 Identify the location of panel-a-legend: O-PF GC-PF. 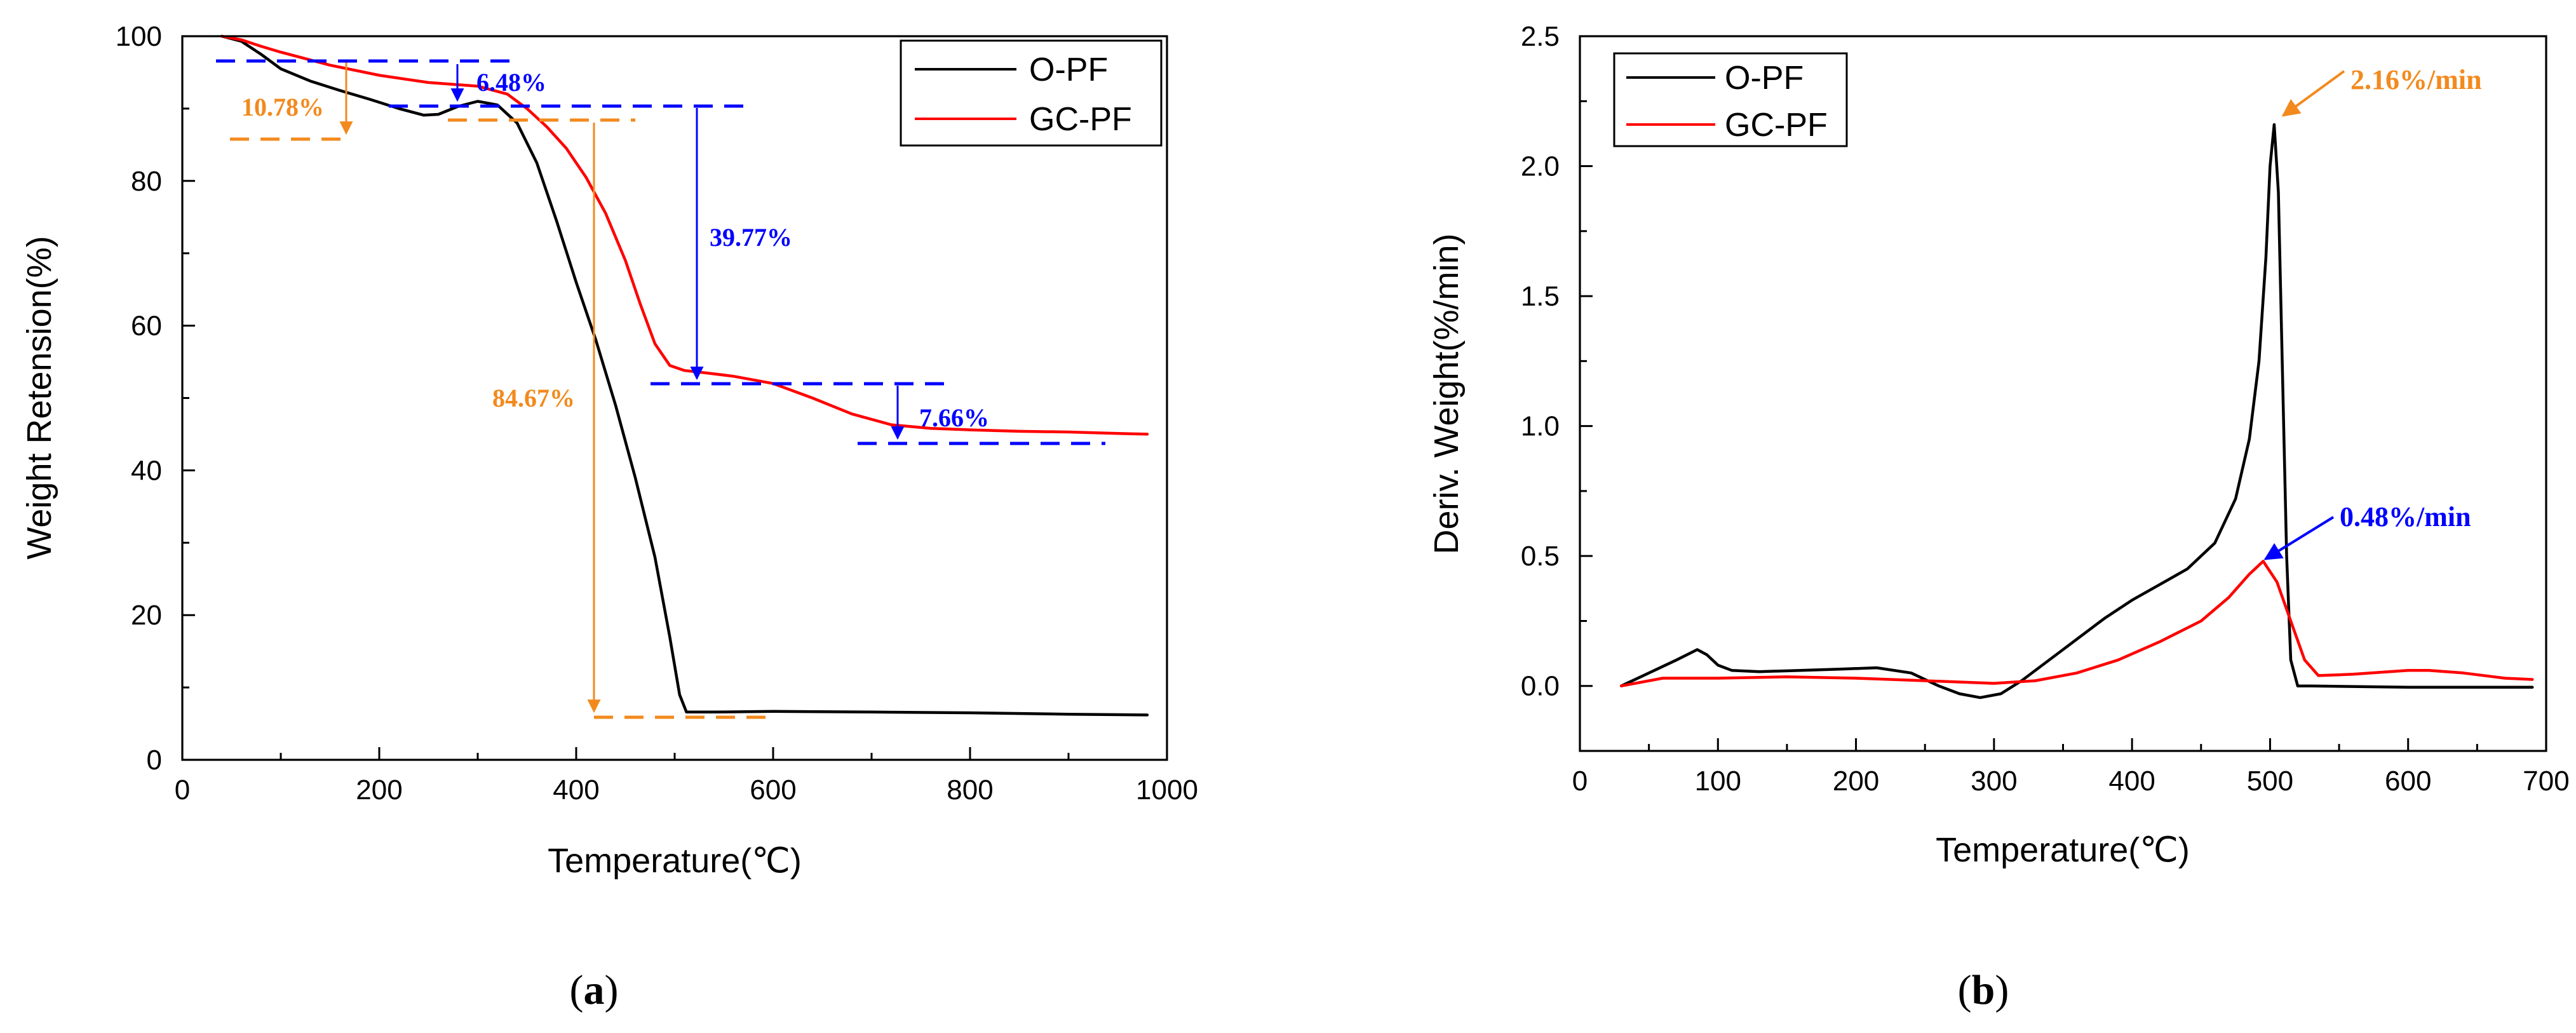
(1031, 93).